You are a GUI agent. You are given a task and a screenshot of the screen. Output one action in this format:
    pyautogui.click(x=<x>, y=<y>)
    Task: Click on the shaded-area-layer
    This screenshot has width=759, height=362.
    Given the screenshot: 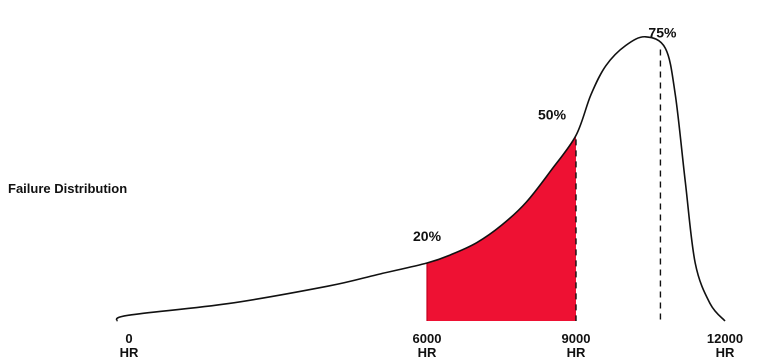 What is the action you would take?
    pyautogui.click(x=501, y=228)
    